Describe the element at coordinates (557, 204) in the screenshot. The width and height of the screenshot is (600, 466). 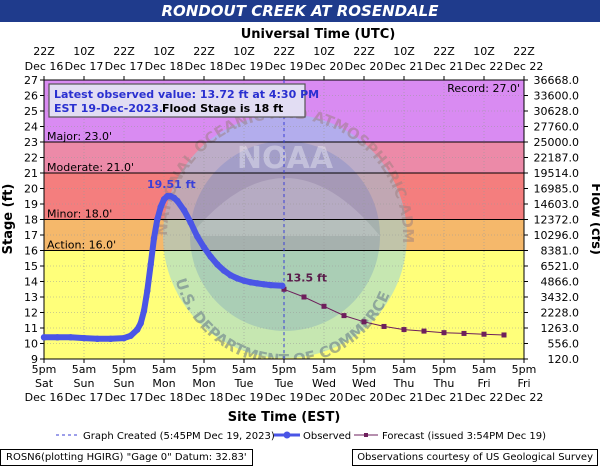
I see `flow-tick-label: 14603.0` at that location.